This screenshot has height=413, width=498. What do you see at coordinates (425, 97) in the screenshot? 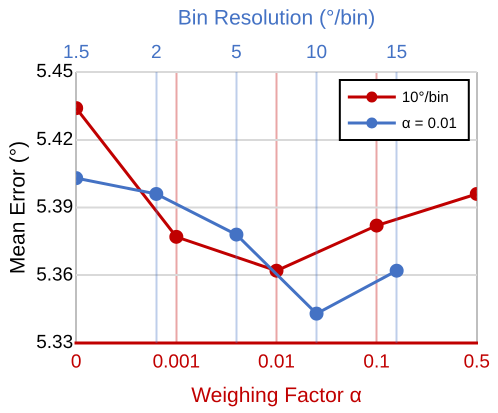
I see `legend-label: 10°/bin` at bounding box center [425, 97].